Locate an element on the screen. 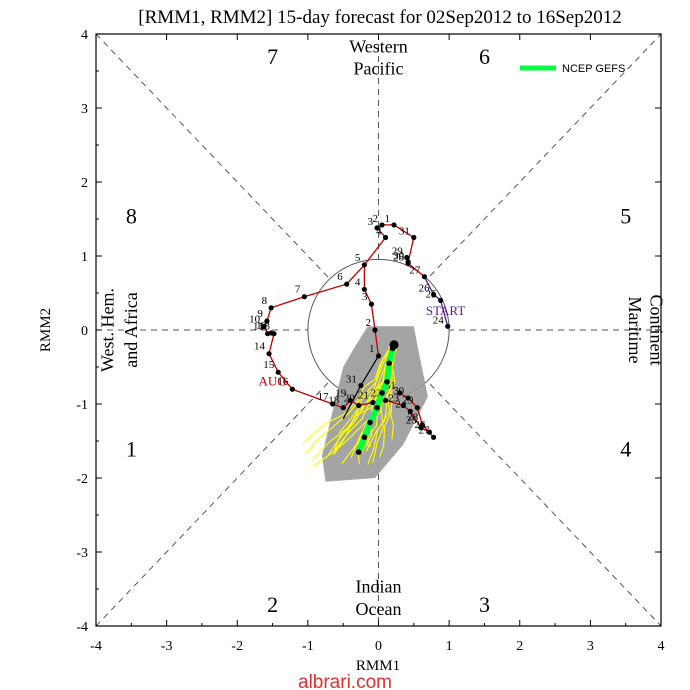 This screenshot has height=690, width=690. day-label: 30 is located at coordinates (399, 256).